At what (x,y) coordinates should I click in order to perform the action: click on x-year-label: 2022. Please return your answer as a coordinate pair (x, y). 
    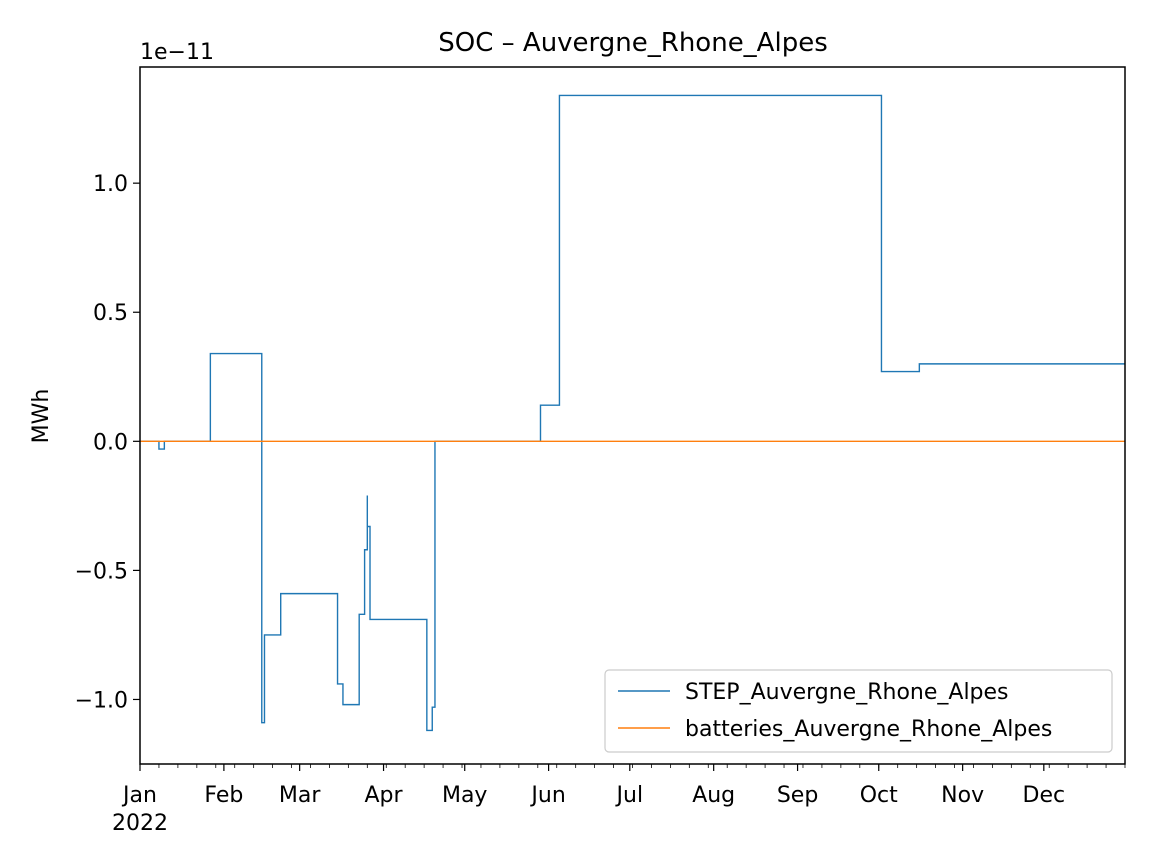
    Looking at the image, I should click on (140, 823).